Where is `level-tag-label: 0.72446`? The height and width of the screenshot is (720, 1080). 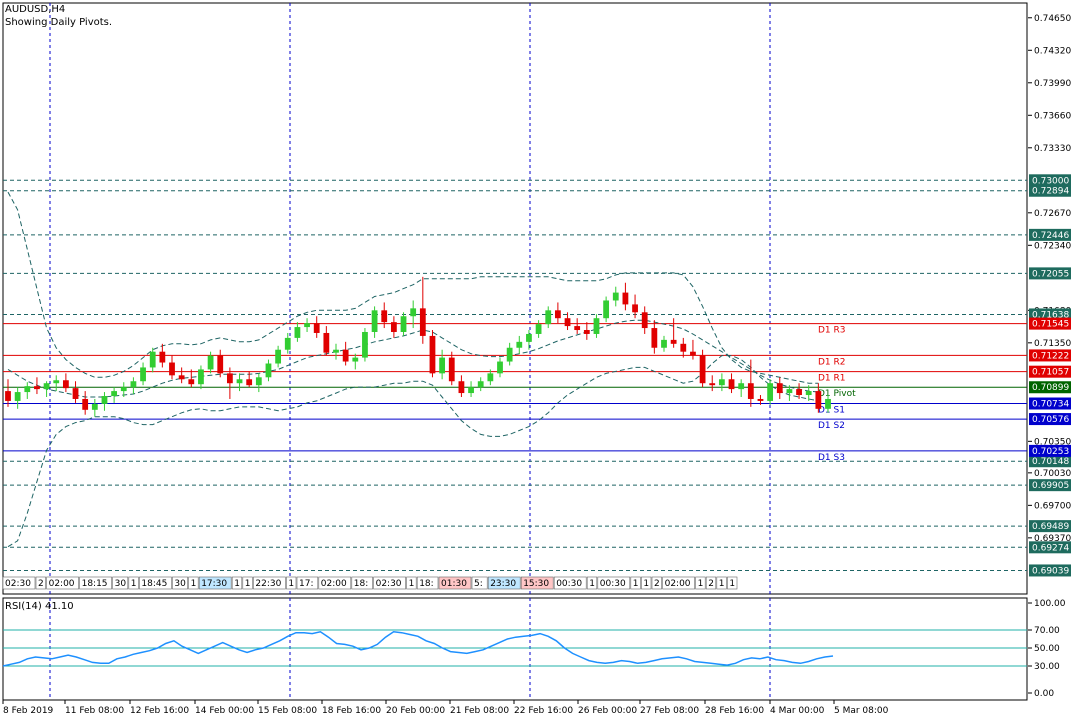 level-tag-label: 0.72446 is located at coordinates (1050, 236).